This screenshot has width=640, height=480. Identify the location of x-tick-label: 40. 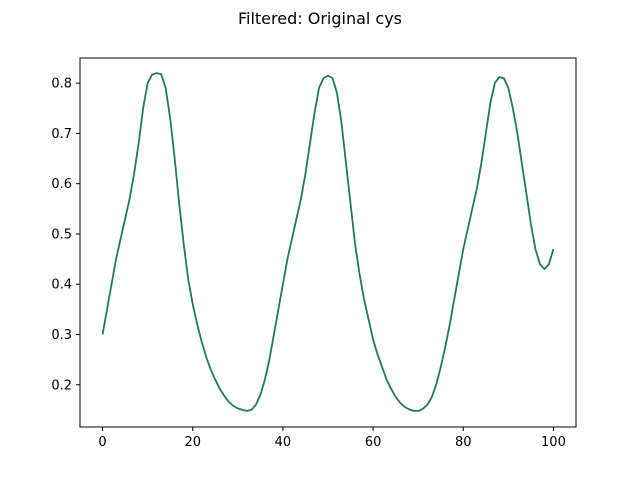
(283, 442).